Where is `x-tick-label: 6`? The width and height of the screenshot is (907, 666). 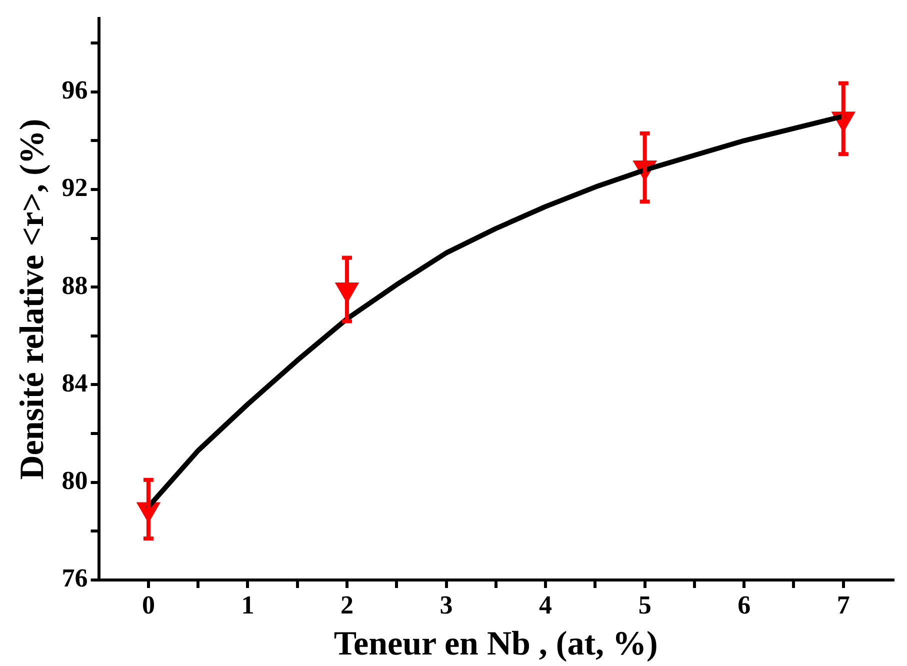
x-tick-label: 6 is located at coordinates (744, 605).